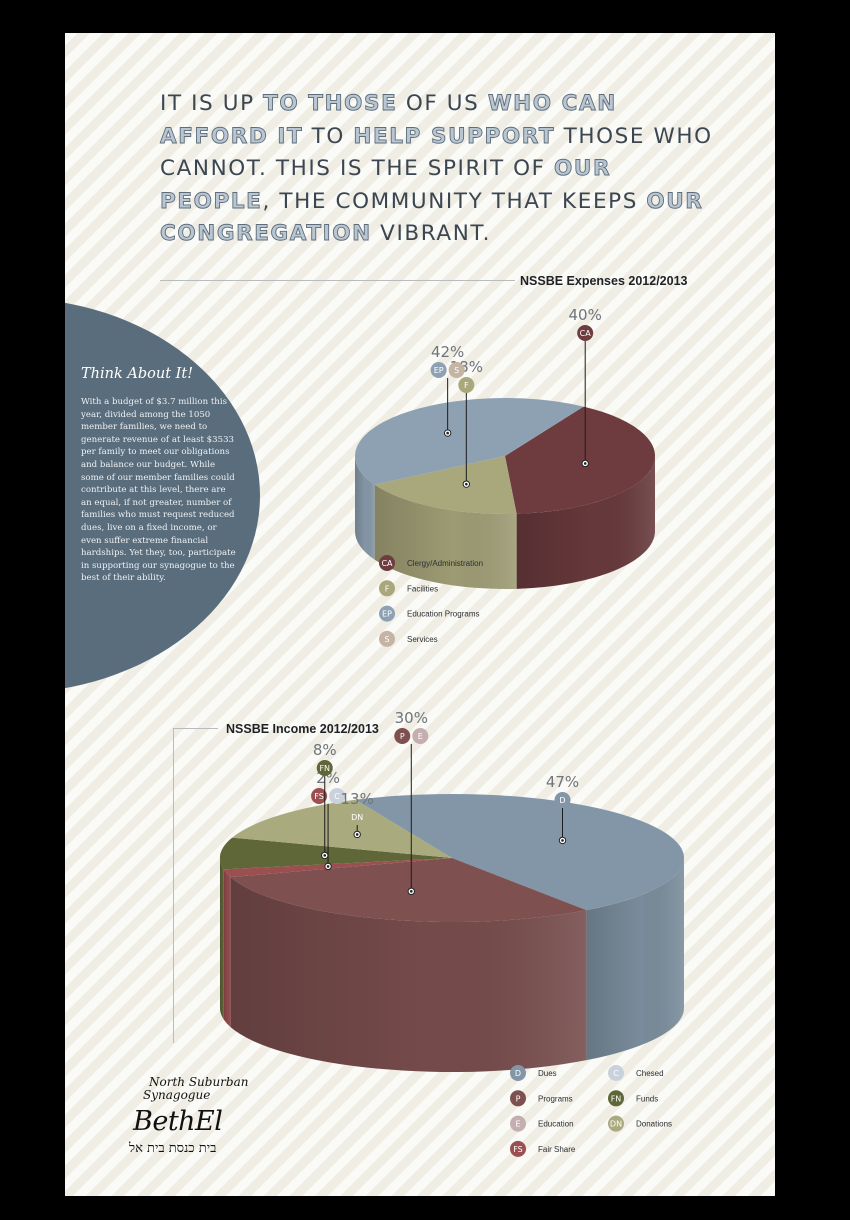  I want to click on legend-code-c: C, so click(616, 1073).